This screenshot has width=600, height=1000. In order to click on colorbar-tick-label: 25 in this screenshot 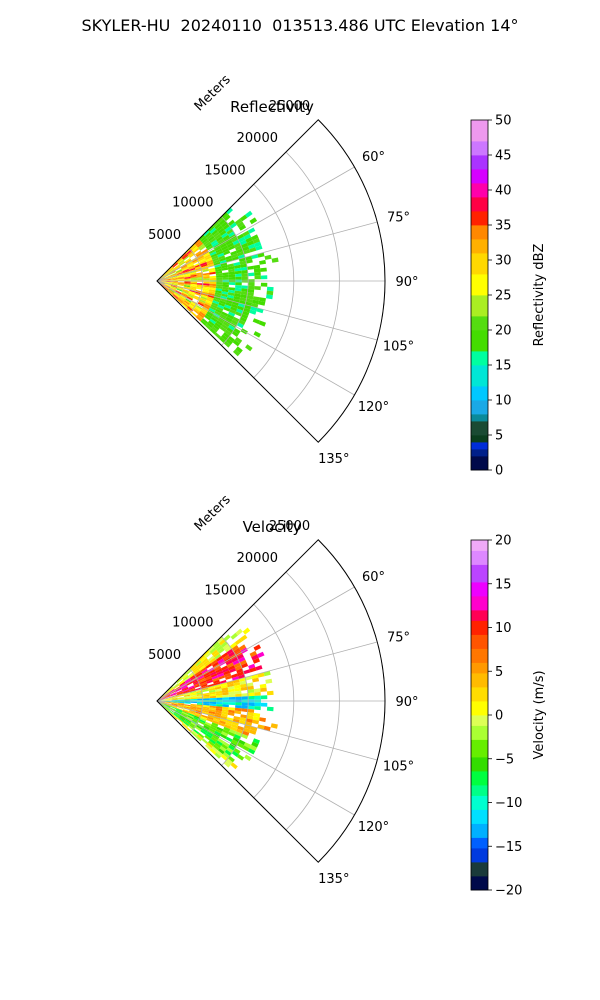, I will do `click(503, 296)`.